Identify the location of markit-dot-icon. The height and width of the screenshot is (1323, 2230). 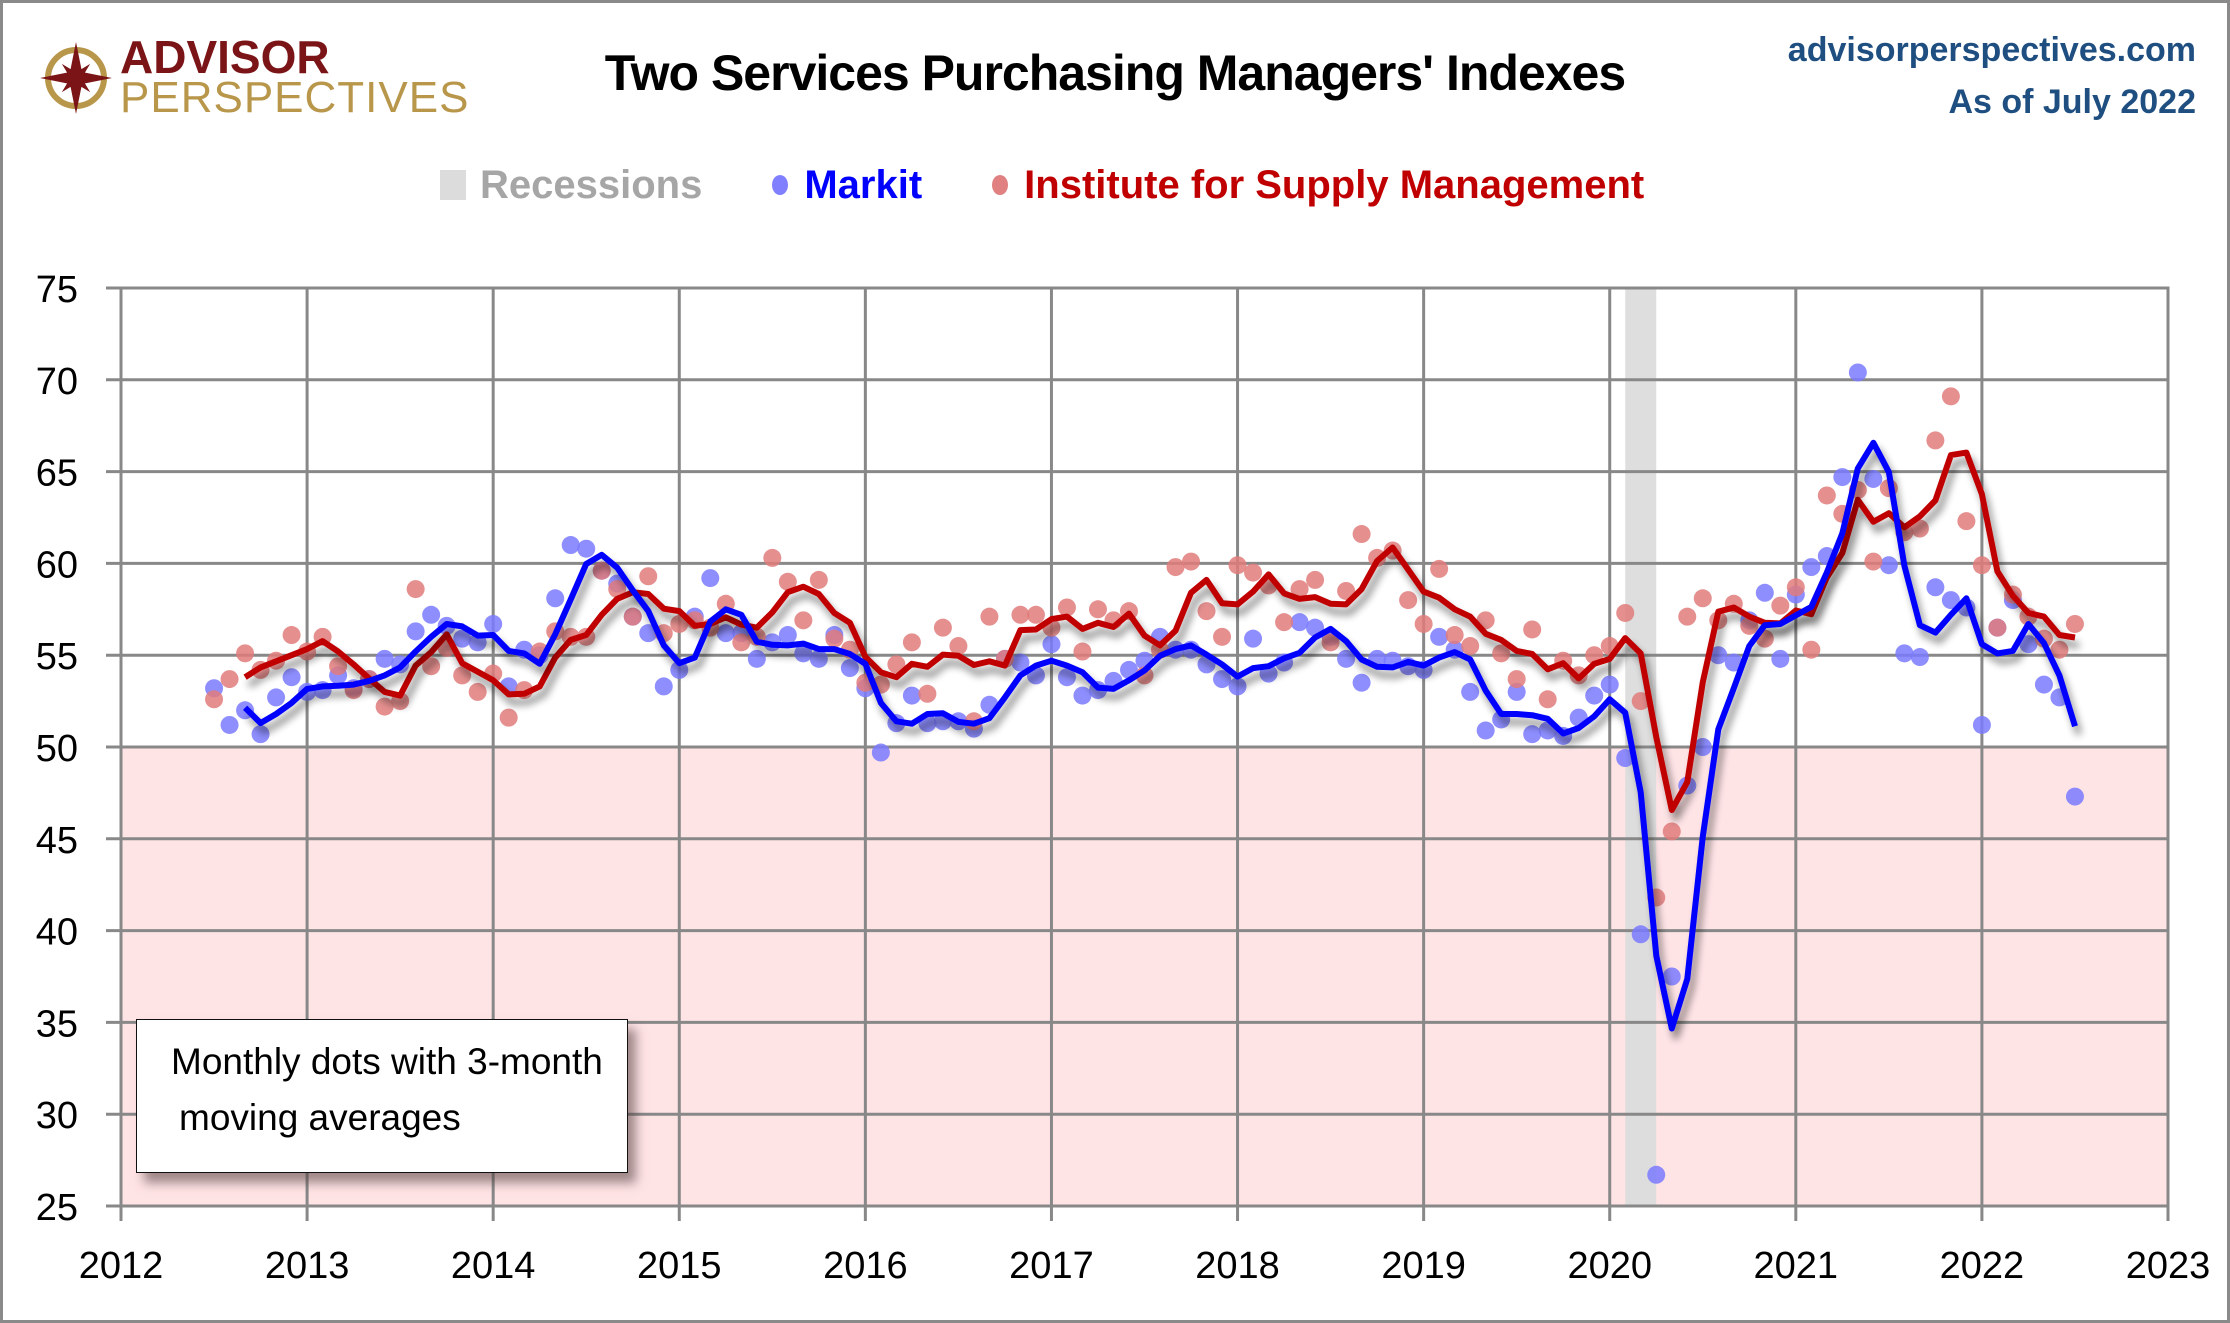
(780, 185).